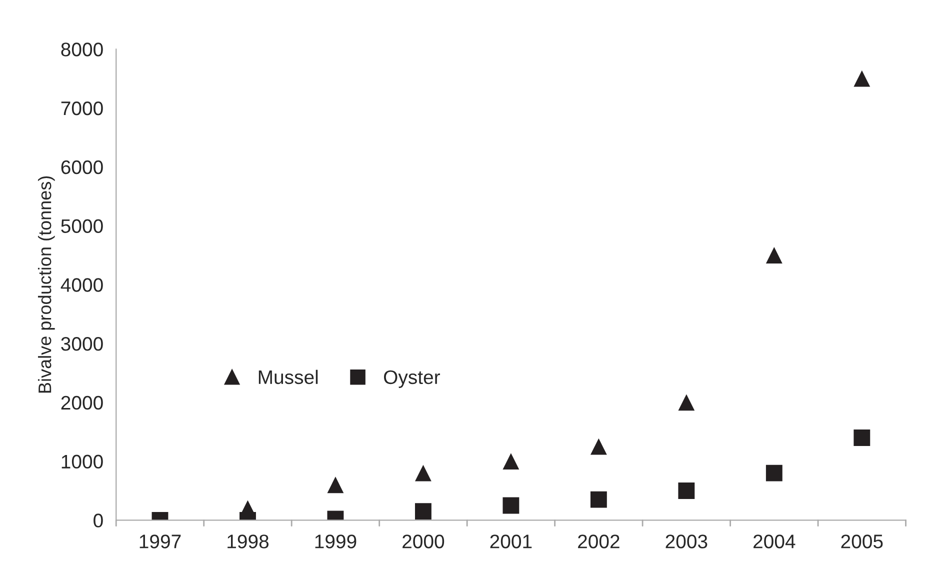 The height and width of the screenshot is (578, 929). What do you see at coordinates (599, 541) in the screenshot?
I see `x-tick-label: 2002` at bounding box center [599, 541].